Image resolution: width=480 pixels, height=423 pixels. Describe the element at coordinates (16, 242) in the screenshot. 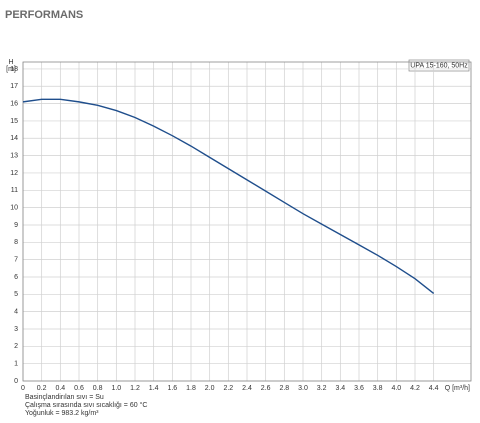

I see `y-tick-label: 8` at that location.